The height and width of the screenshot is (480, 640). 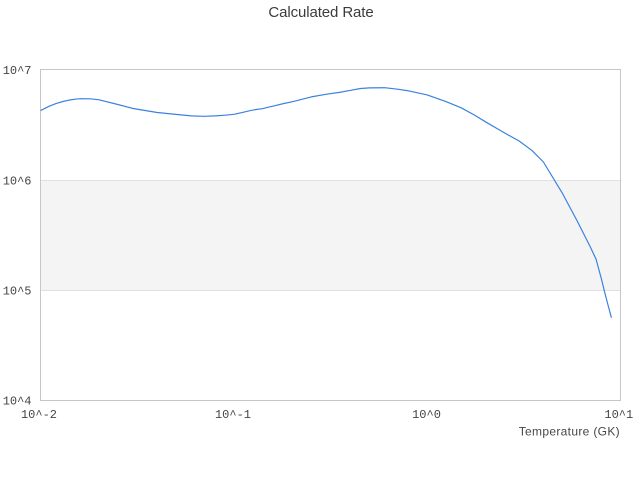 I want to click on svg-text: 10^0, so click(x=426, y=415).